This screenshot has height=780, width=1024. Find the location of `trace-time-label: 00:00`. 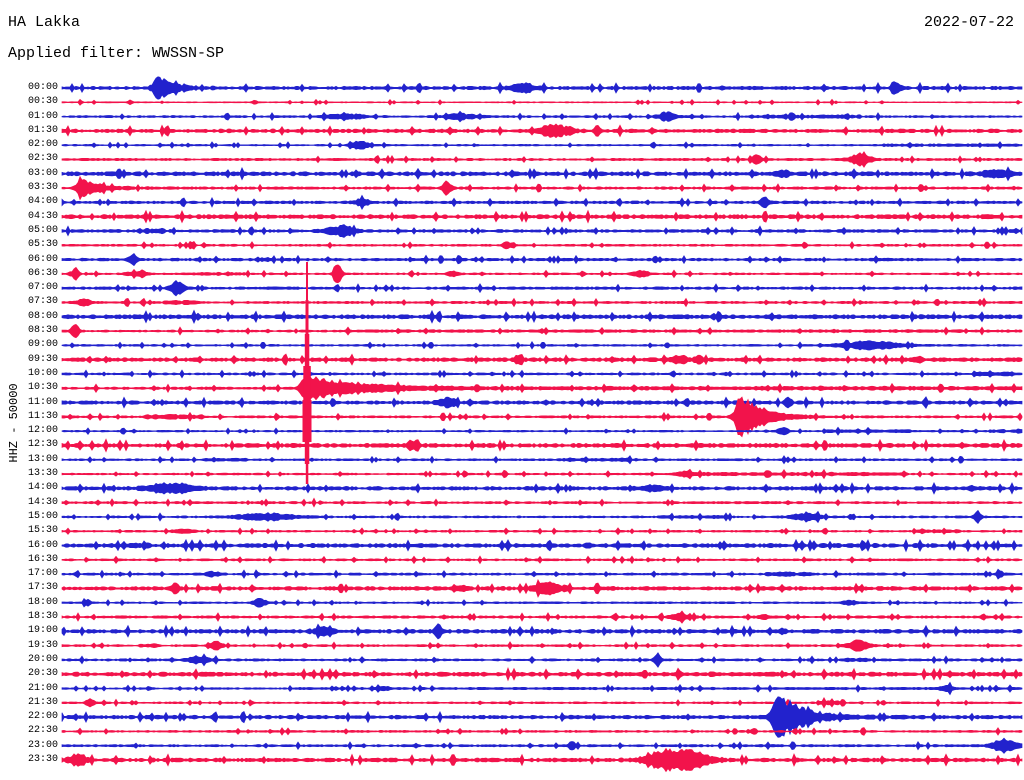

trace-time-label: 00:00 is located at coordinates (42, 87).